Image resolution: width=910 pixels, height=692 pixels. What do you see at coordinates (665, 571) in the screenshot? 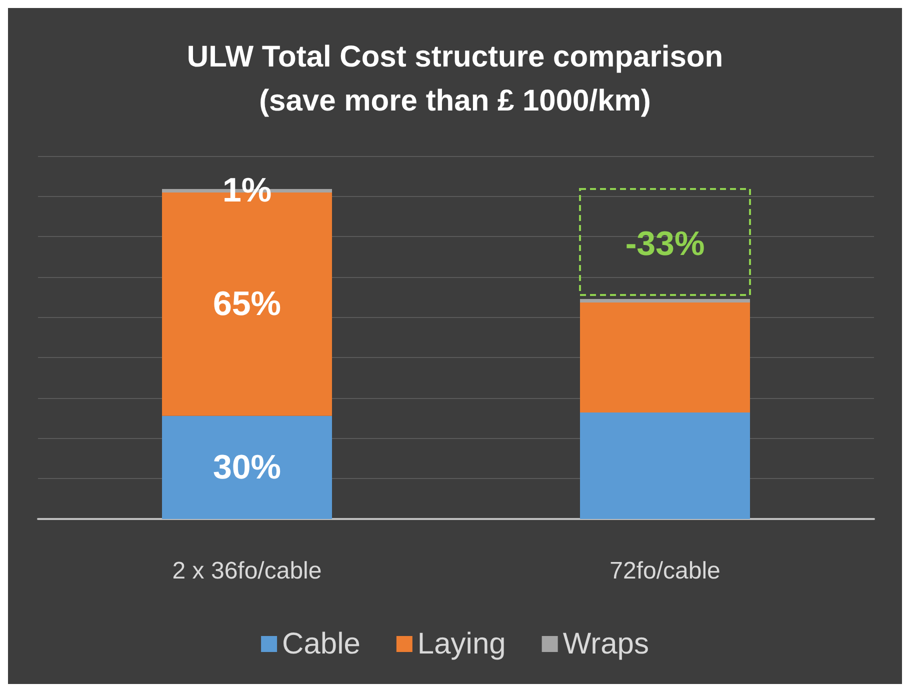
I see `x-tick-label: 72fo/cable` at bounding box center [665, 571].